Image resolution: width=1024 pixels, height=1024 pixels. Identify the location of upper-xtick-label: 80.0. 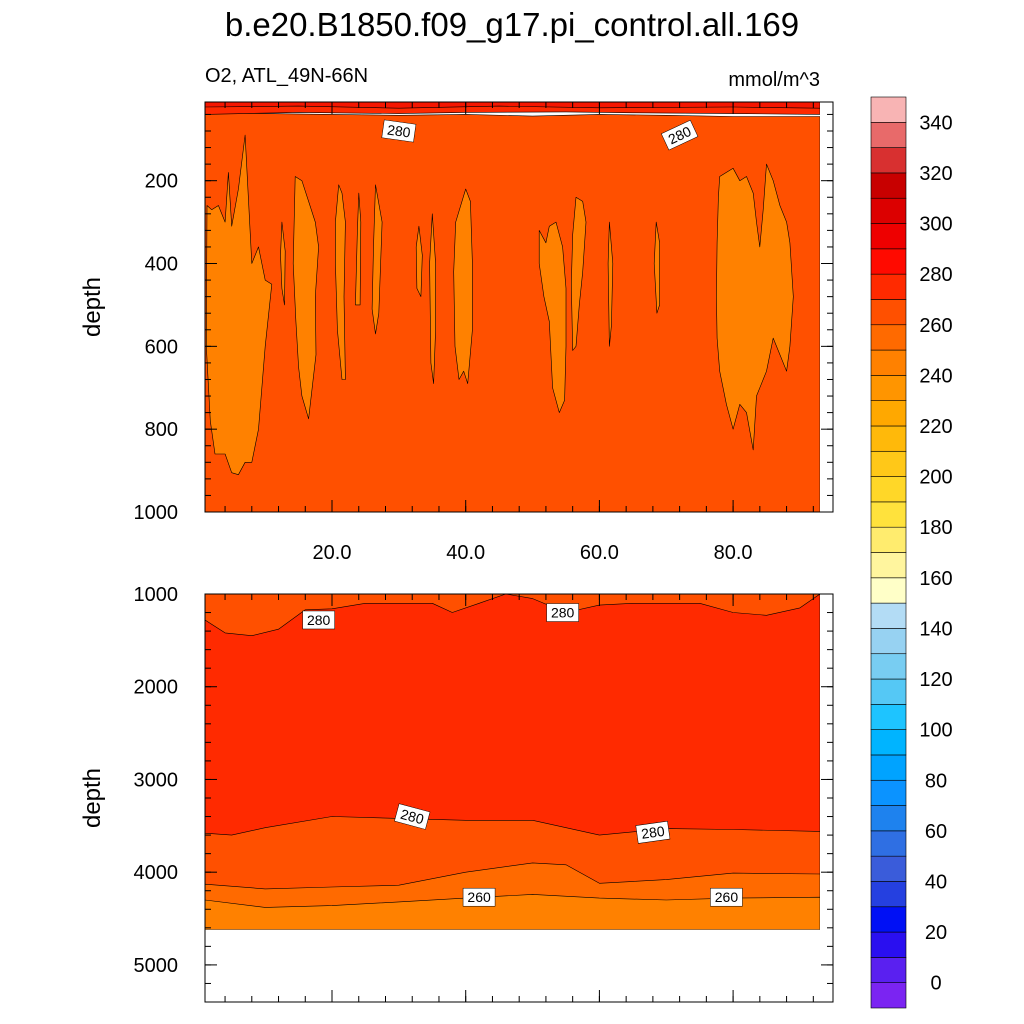
(733, 553).